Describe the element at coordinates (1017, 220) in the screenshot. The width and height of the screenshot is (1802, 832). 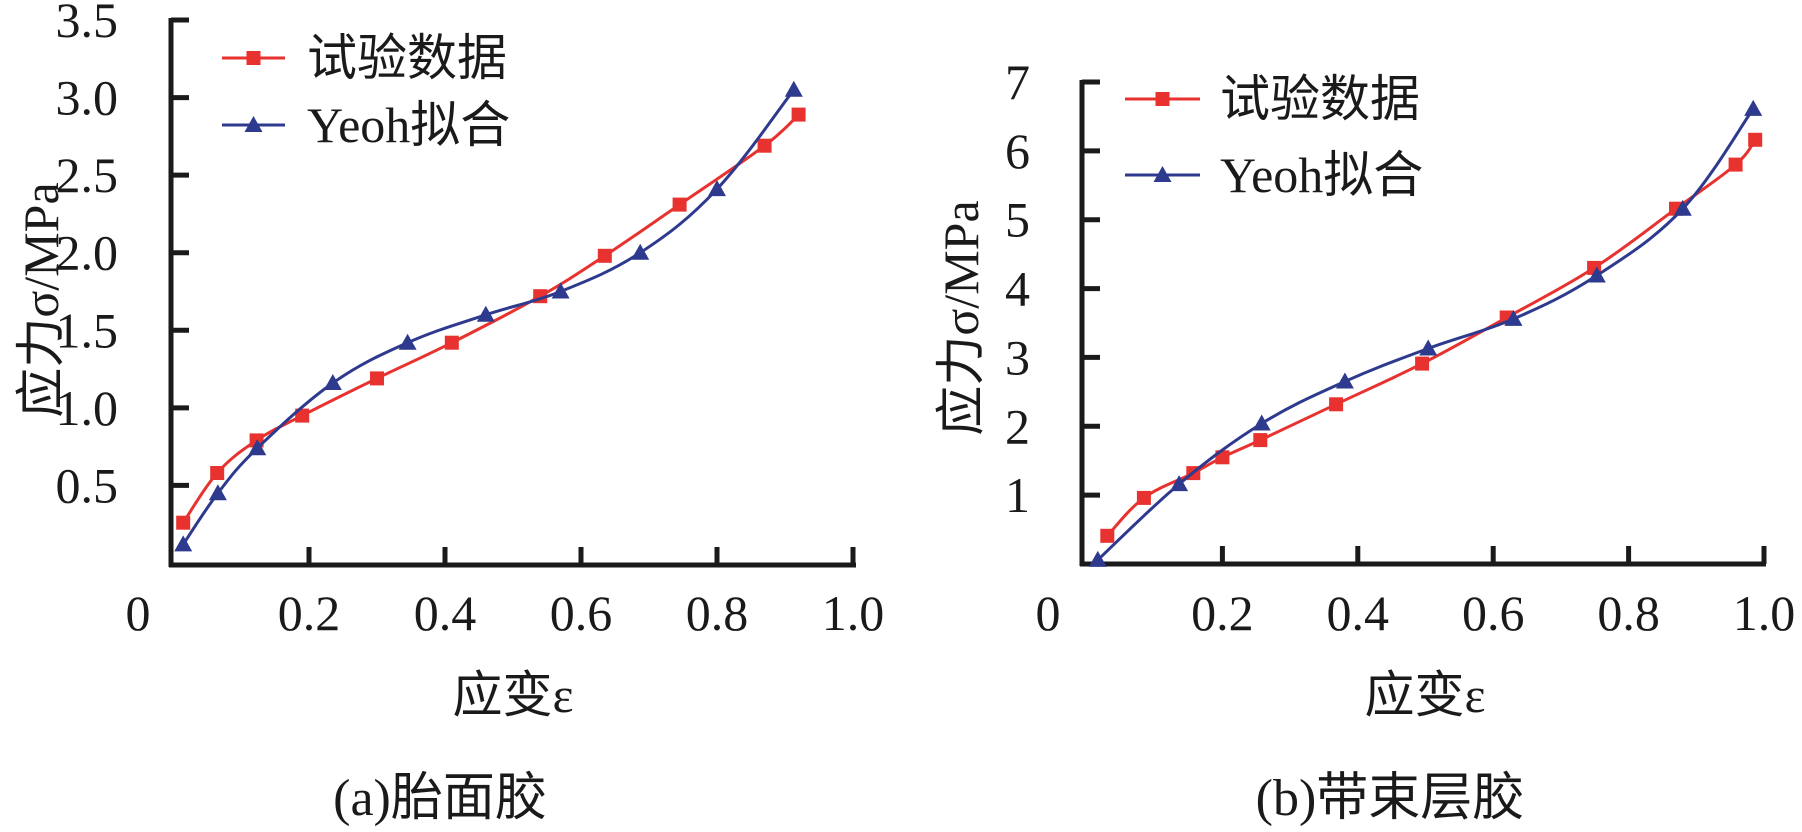
I see `y-tick-label: 5` at that location.